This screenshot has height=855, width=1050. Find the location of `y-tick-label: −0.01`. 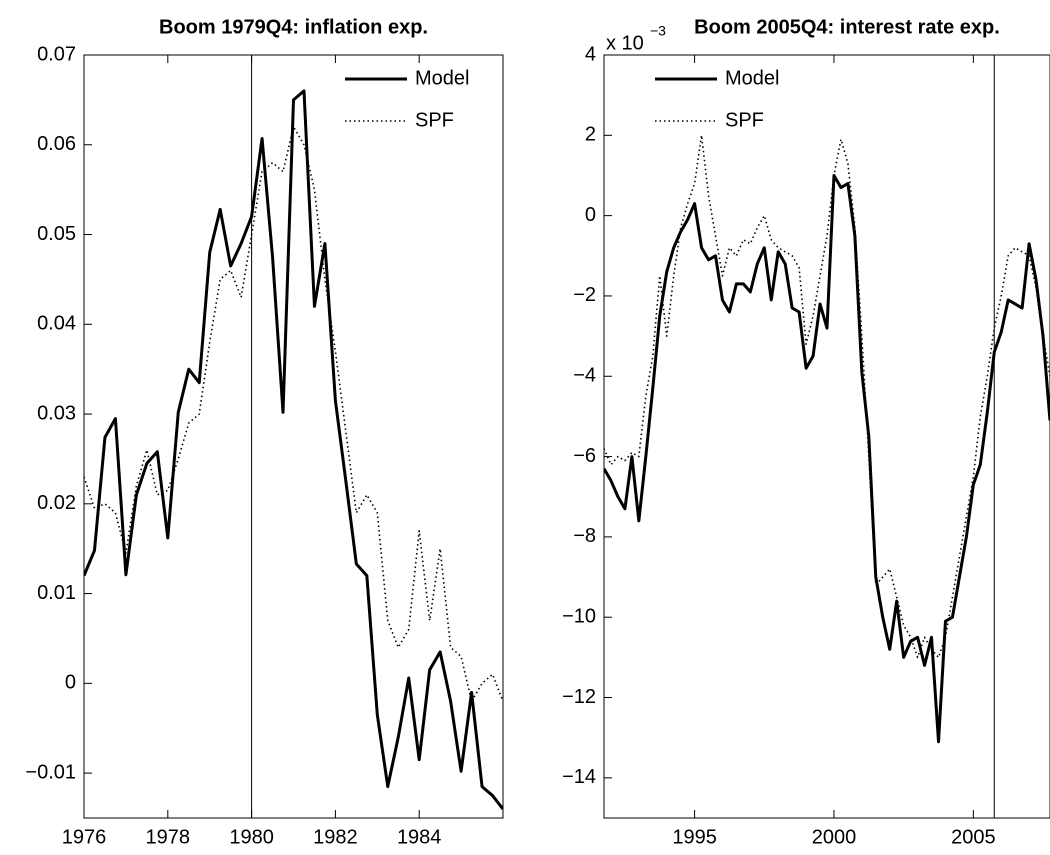

y-tick-label: −0.01 is located at coordinates (50, 772).